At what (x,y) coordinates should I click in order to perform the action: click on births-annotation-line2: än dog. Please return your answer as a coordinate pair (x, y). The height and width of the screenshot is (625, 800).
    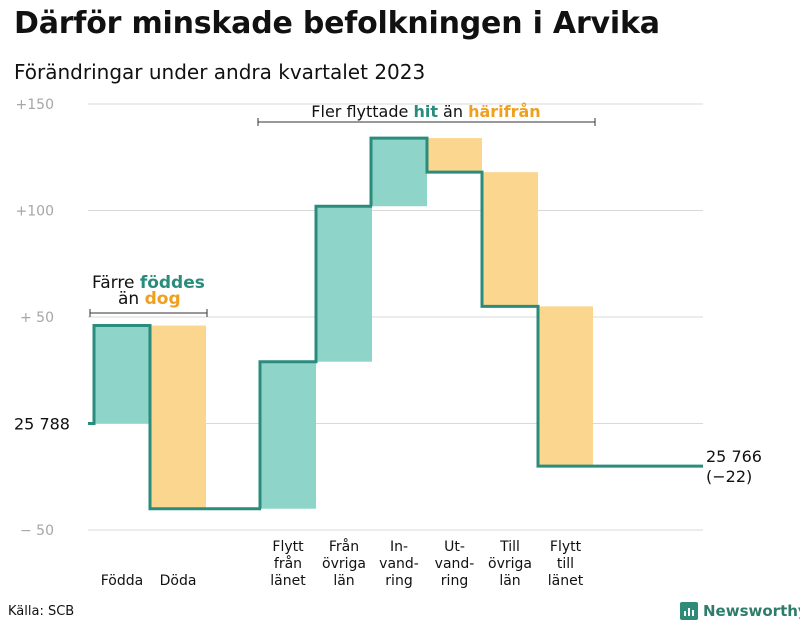
    Looking at the image, I should click on (149, 299).